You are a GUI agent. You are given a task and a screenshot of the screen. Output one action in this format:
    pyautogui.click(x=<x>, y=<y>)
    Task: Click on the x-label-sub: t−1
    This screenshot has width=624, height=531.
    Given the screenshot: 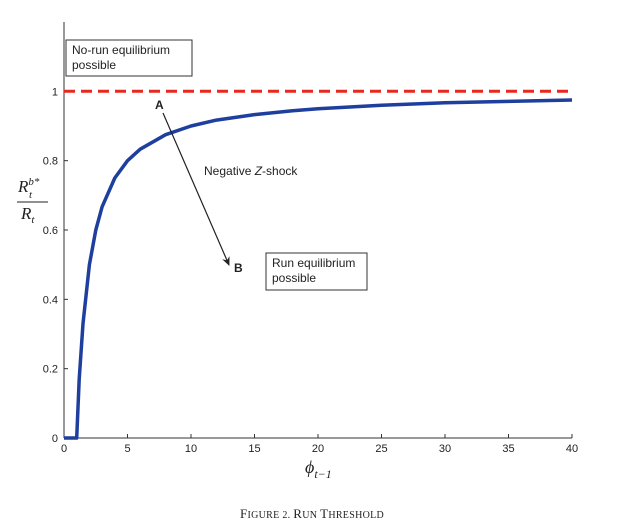 What is the action you would take?
    pyautogui.click(x=322, y=474)
    